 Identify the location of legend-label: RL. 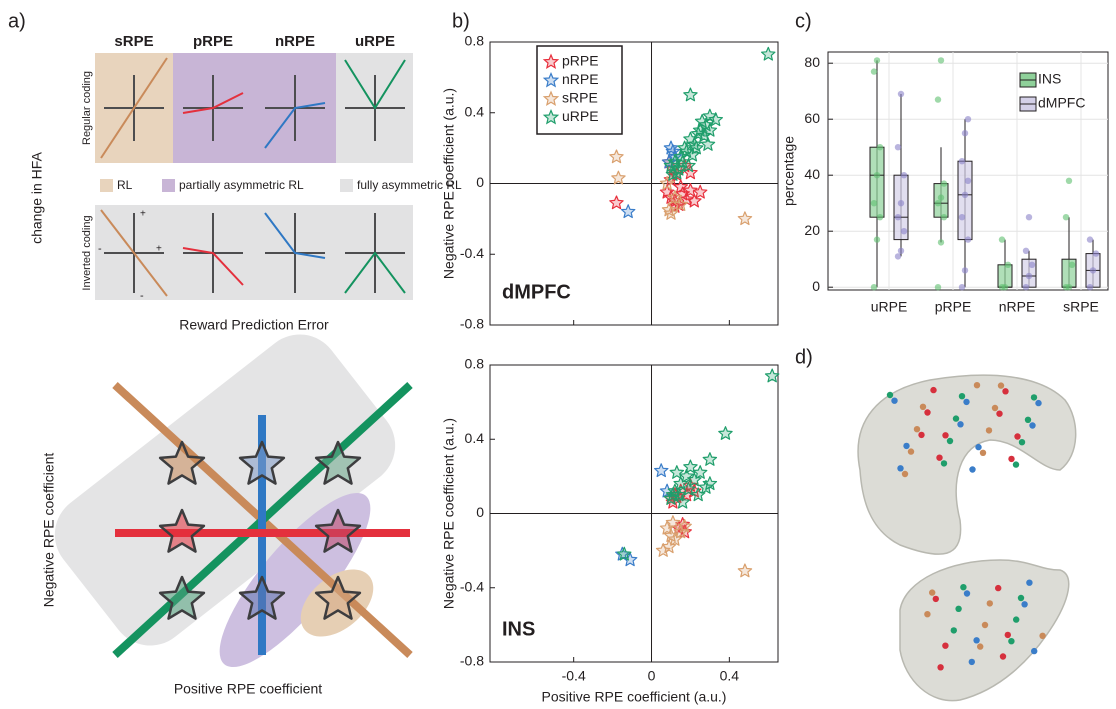
(125, 185).